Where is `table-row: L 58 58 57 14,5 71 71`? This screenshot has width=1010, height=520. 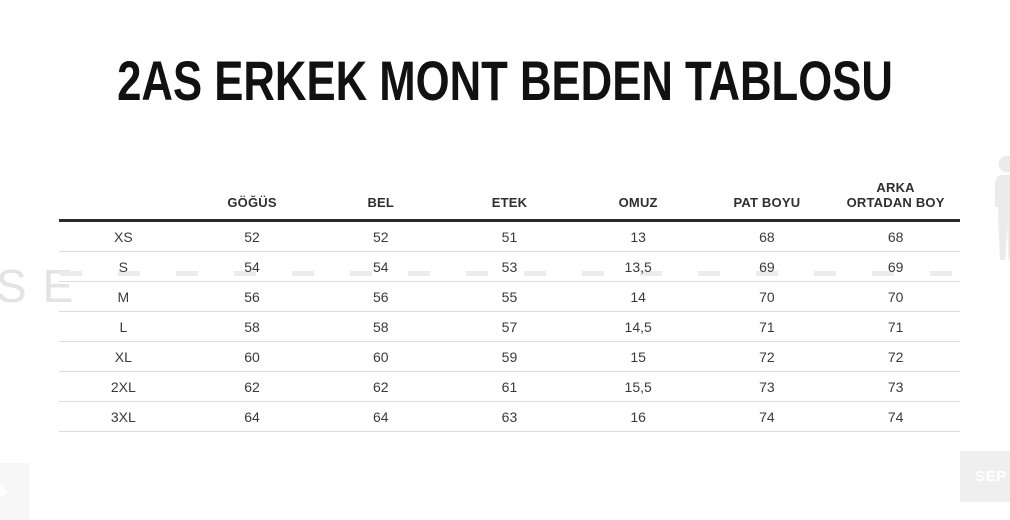
table-row: L 58 58 57 14,5 71 71 is located at coordinates (509, 326).